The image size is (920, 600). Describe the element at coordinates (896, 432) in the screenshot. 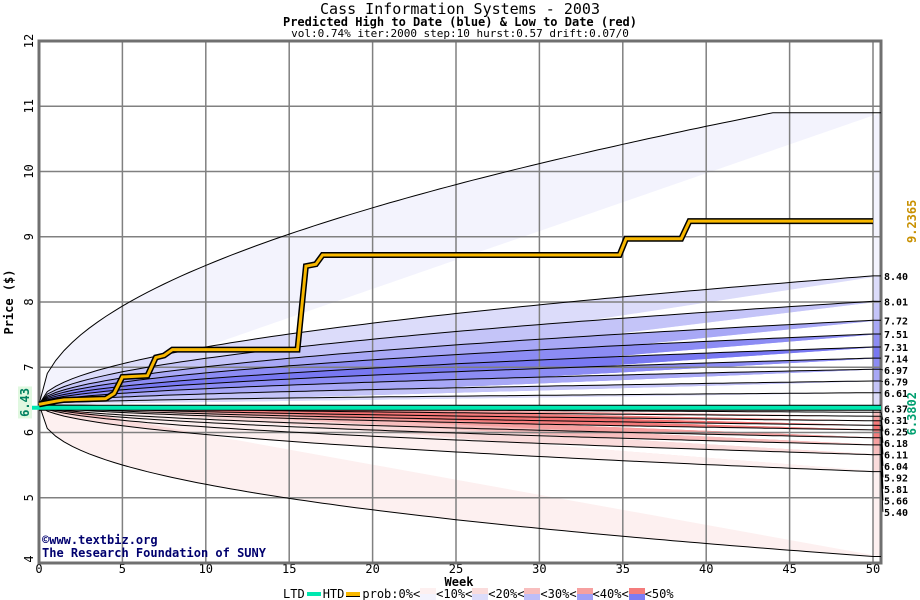

I see `quantile-end-label: 6.25` at that location.